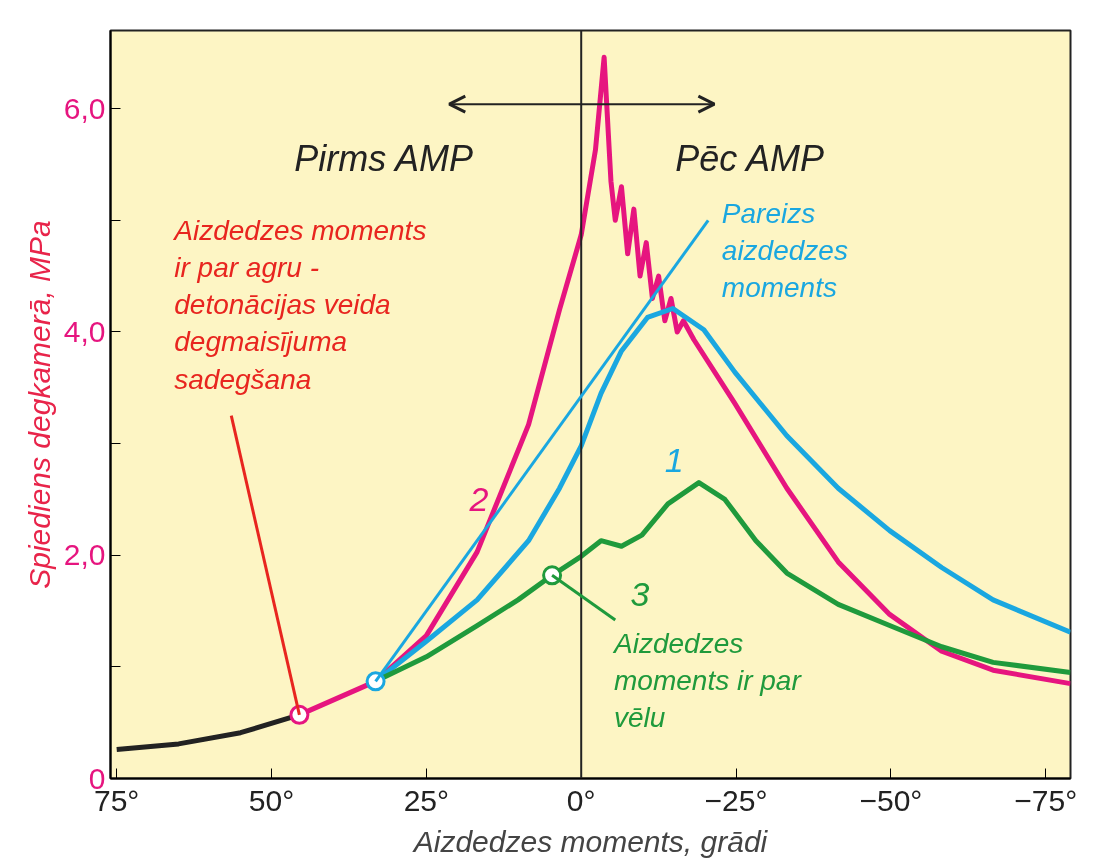  Describe the element at coordinates (39, 404) in the screenshot. I see `y-axis-title: Spiediens degkamerā, MPa` at that location.